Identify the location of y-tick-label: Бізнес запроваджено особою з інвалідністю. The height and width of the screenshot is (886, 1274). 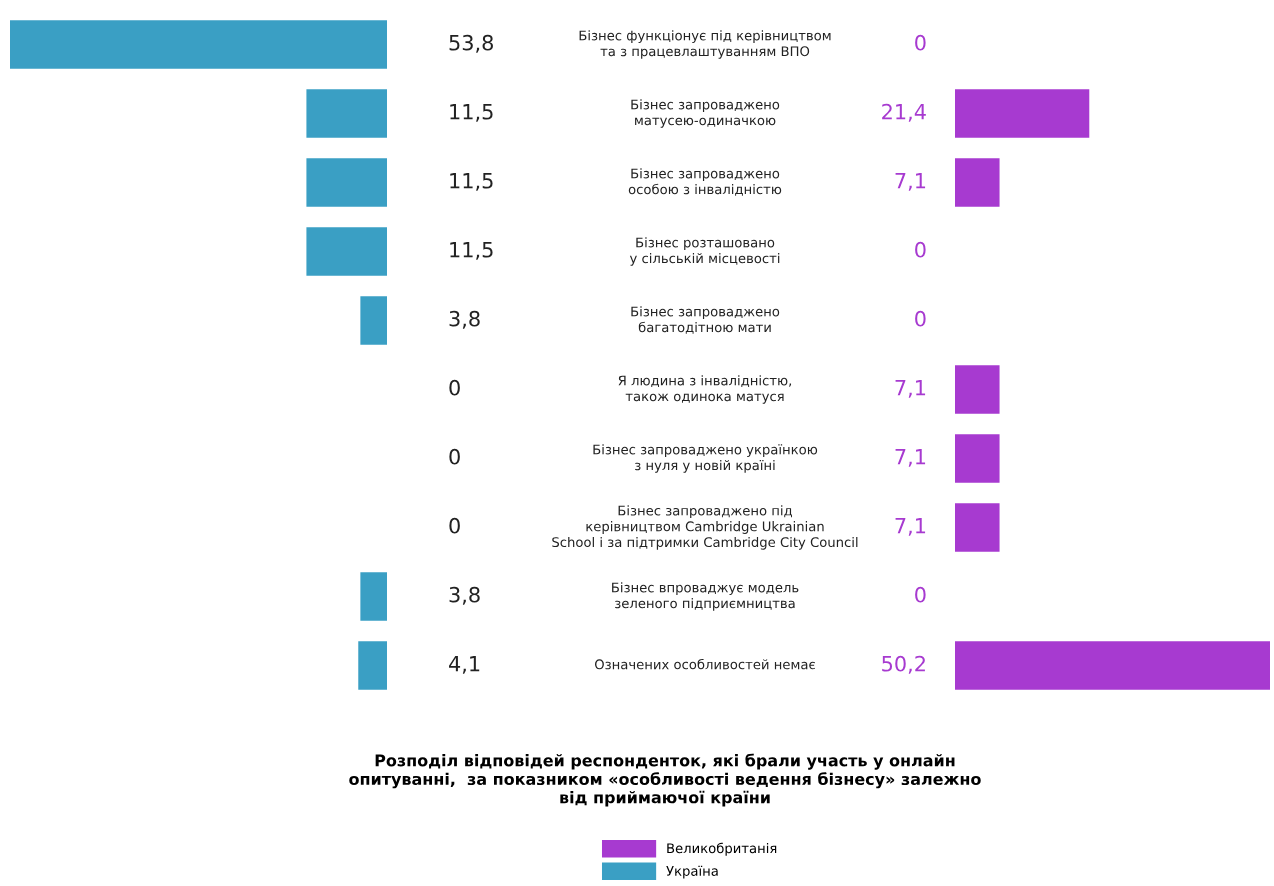
(705, 182).